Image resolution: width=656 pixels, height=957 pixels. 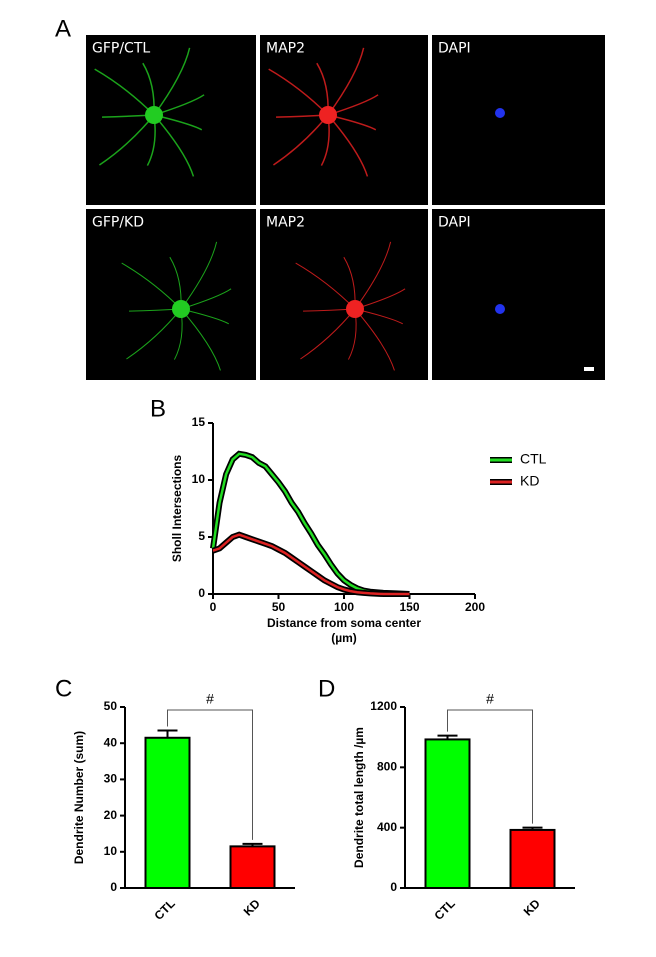 I want to click on x-tick-label: 200, so click(x=475, y=607).